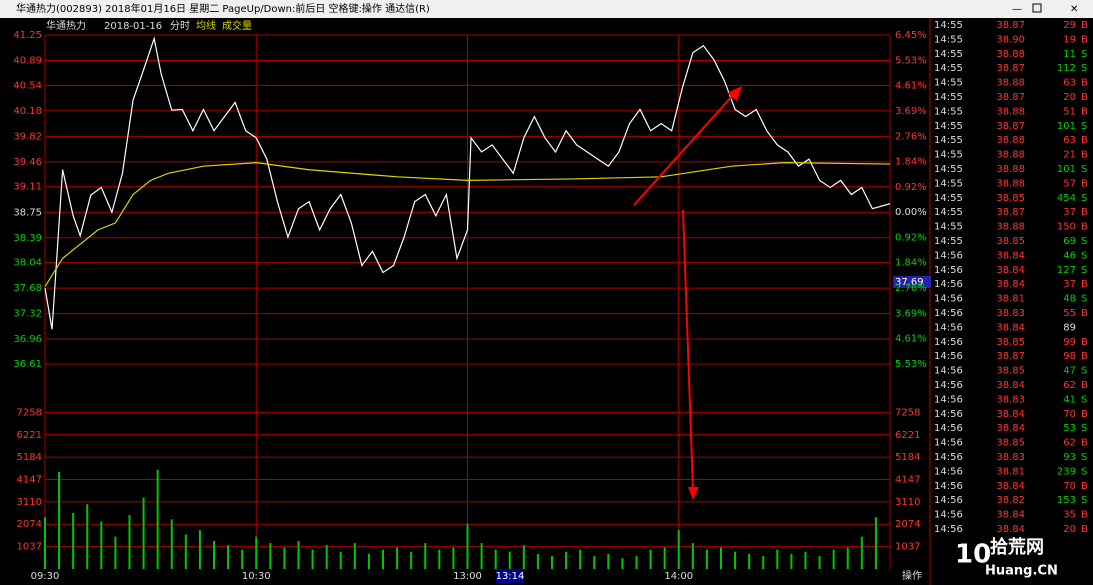  What do you see at coordinates (687, 293) in the screenshot?
I see `annotation-arrows` at bounding box center [687, 293].